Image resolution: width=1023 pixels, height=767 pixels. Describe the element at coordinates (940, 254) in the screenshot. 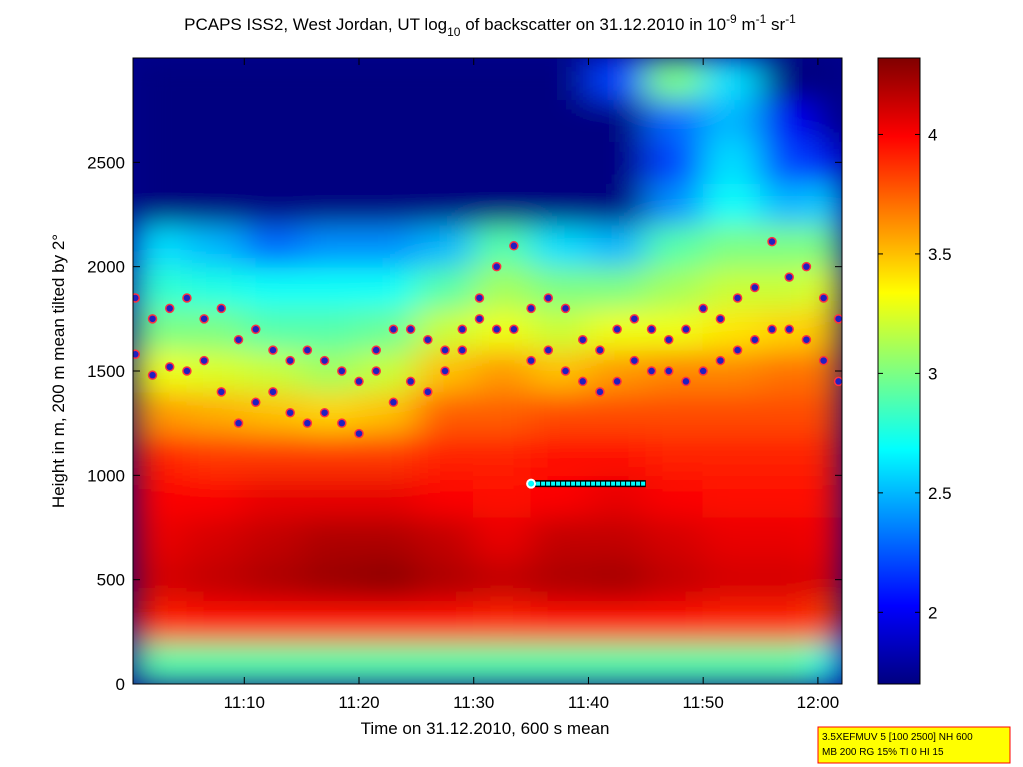

I see `colorbar-tick-label: 3.5` at that location.